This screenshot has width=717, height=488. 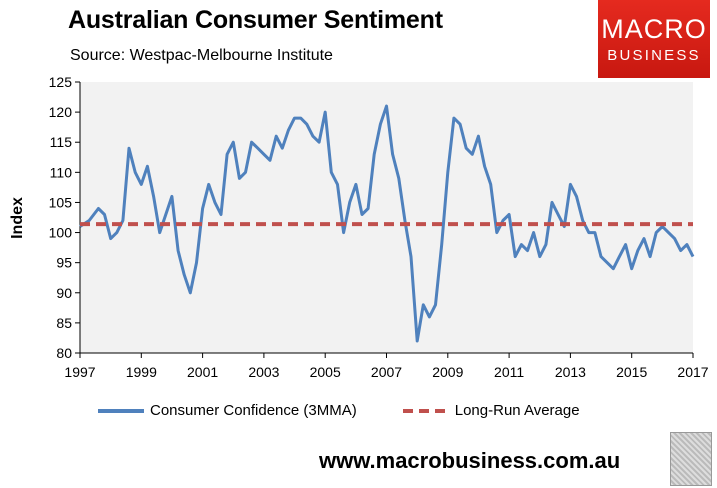 I want to click on legend-label-consumer-confidence: Consumer Confidence (3MMA), so click(x=253, y=410).